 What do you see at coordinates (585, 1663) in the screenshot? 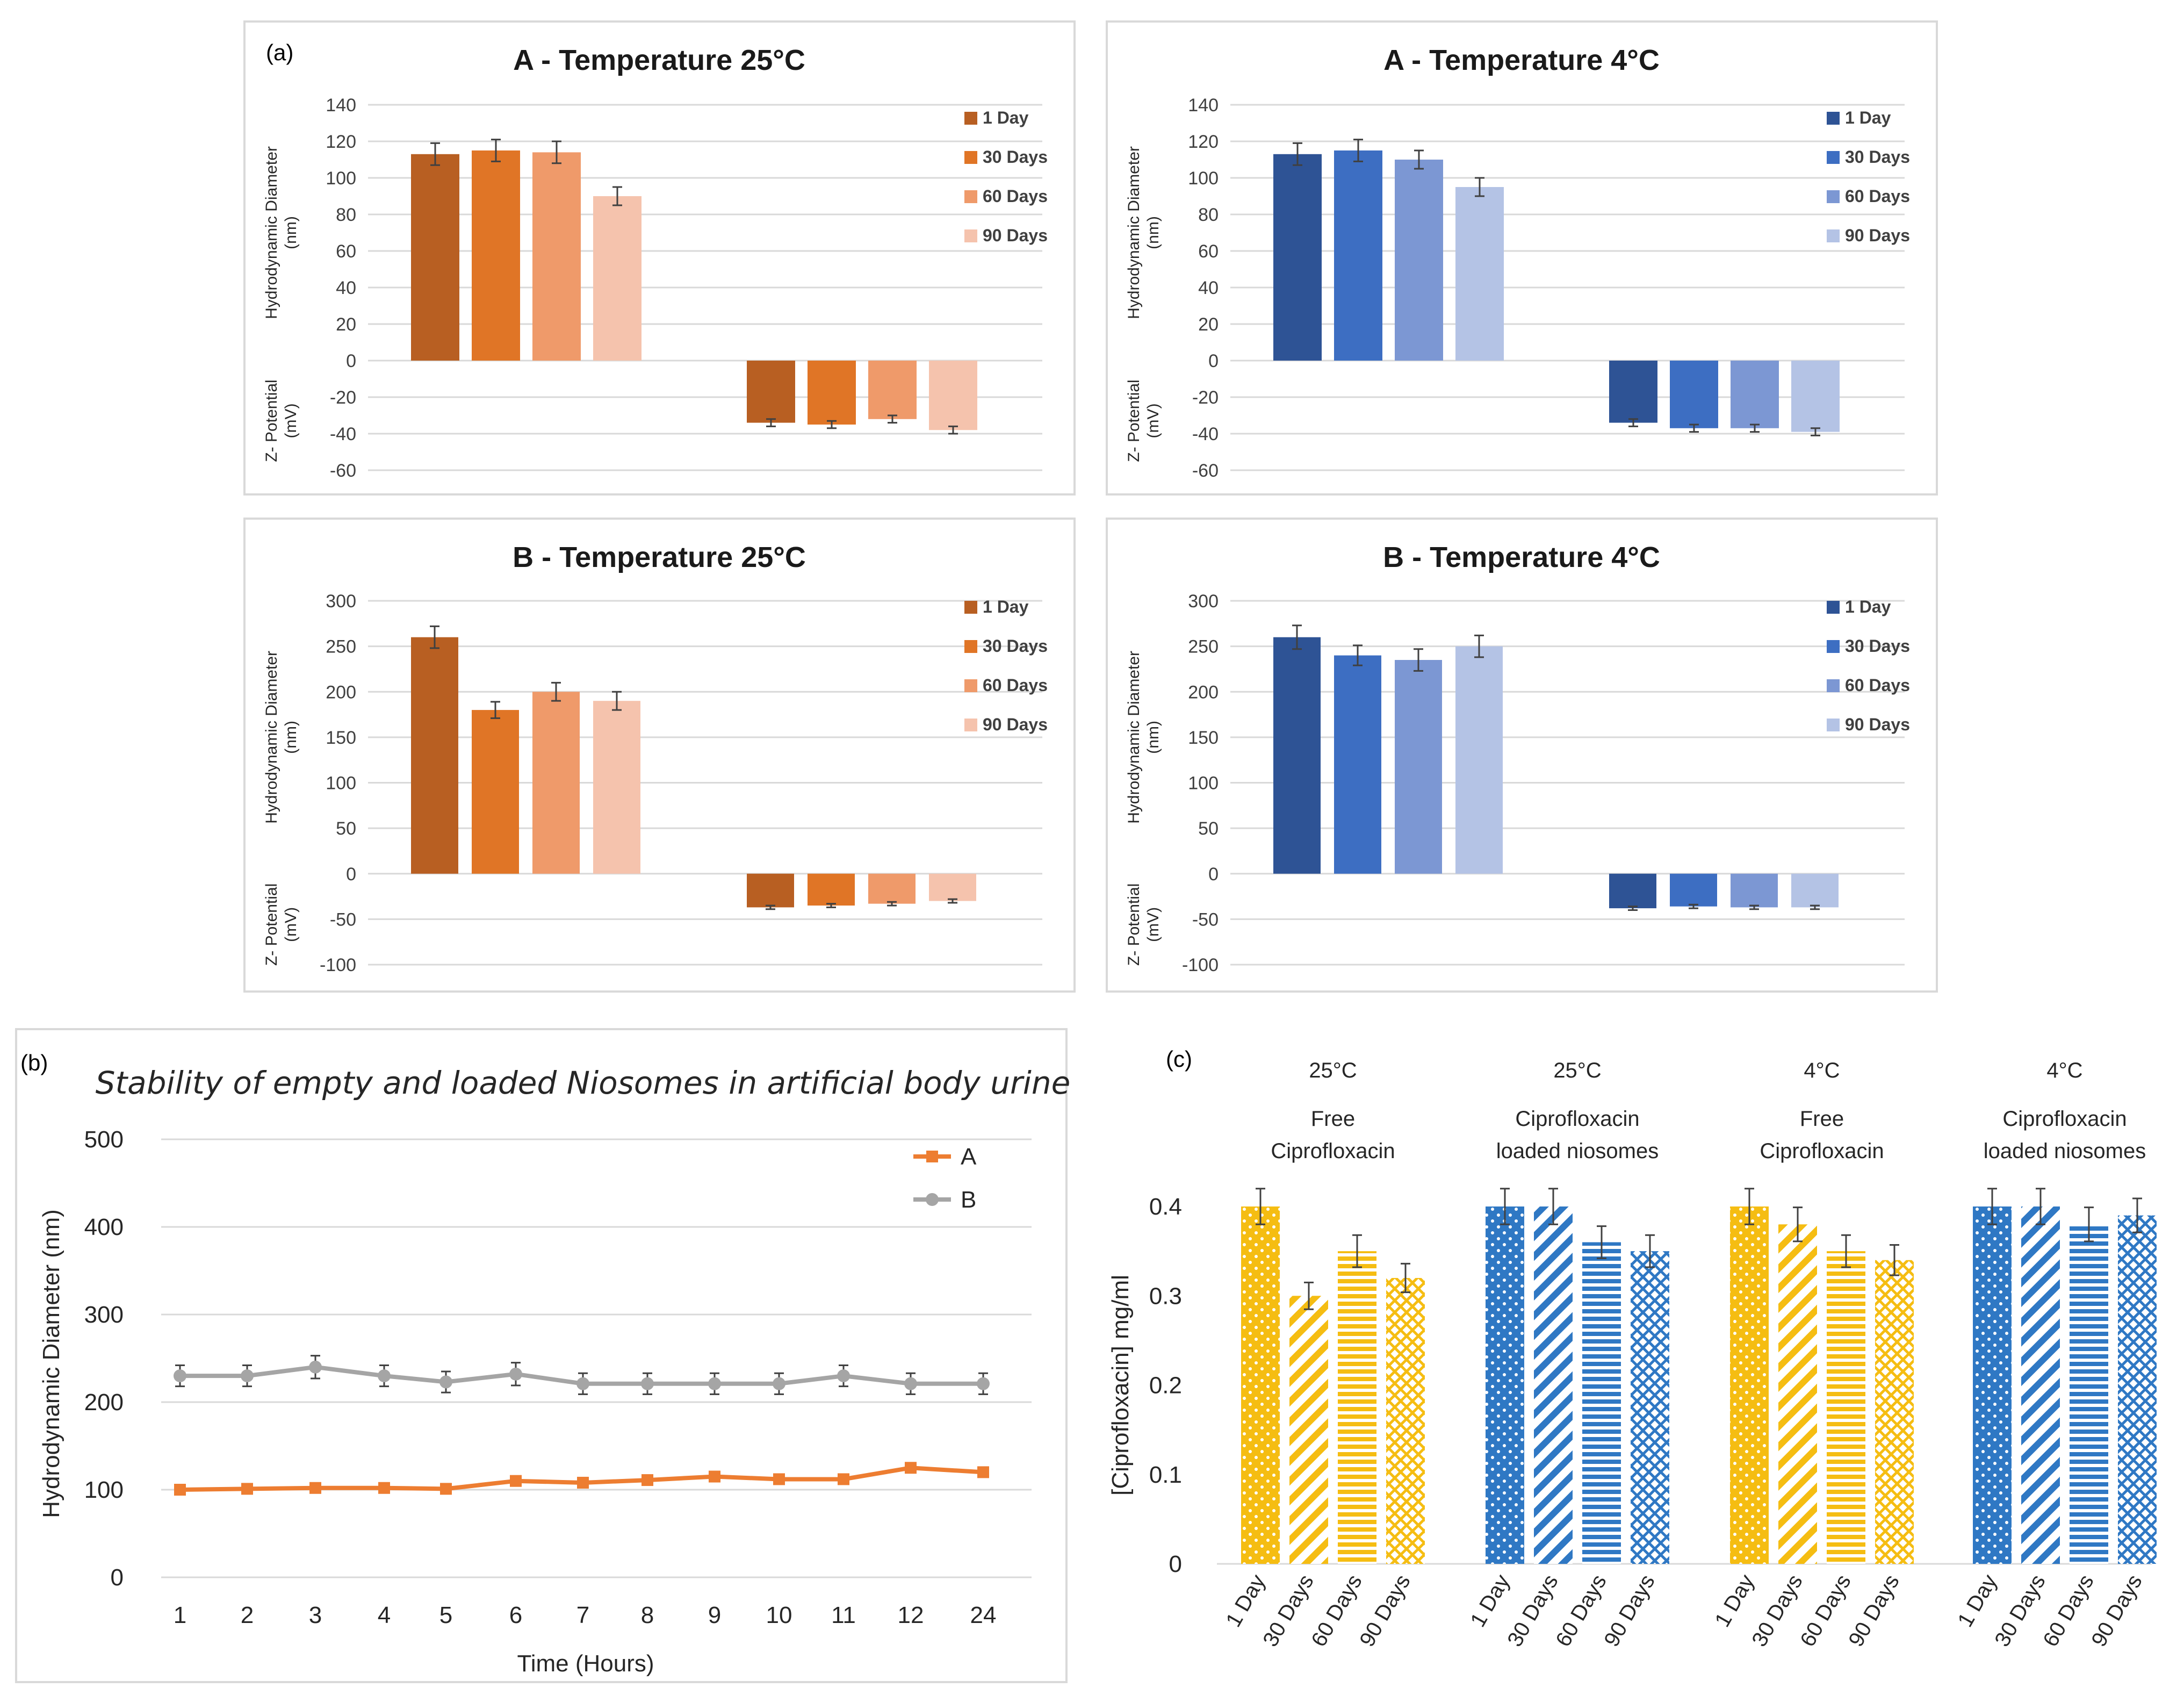
I see `x-axis-title: Time (Hours)` at bounding box center [585, 1663].